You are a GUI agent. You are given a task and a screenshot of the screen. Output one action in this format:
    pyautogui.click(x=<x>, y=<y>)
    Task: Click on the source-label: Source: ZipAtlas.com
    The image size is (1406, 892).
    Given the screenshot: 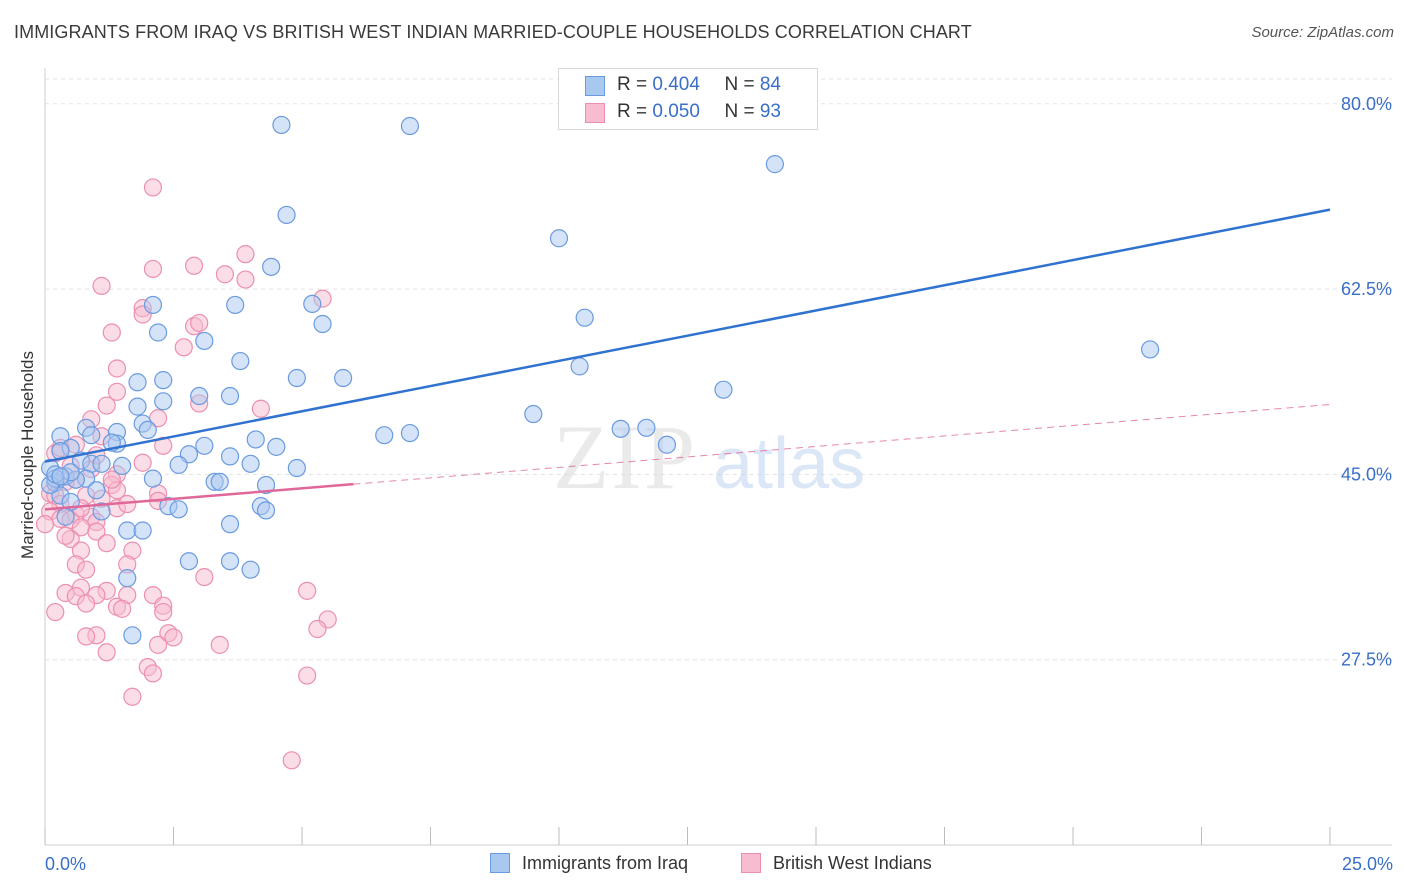 What is the action you would take?
    pyautogui.click(x=1322, y=32)
    